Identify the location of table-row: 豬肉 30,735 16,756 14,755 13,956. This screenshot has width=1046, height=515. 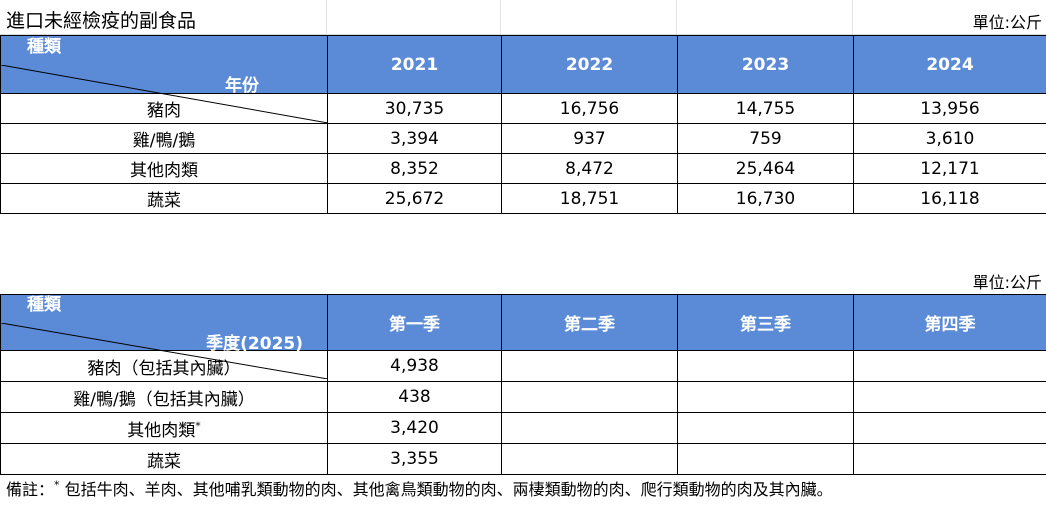
(523, 108).